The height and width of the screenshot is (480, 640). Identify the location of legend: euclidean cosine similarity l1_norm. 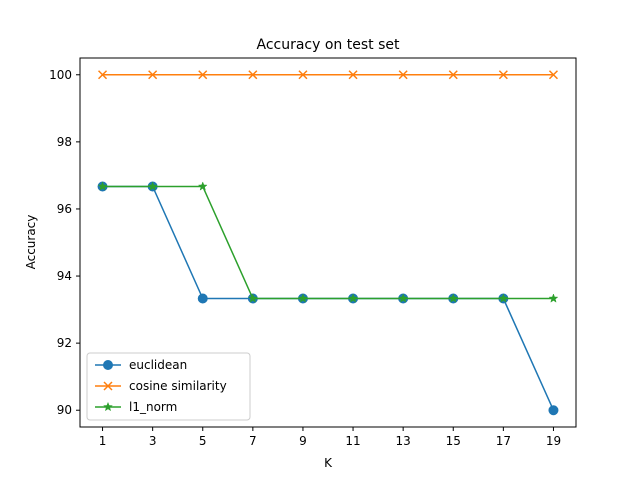
(168, 386).